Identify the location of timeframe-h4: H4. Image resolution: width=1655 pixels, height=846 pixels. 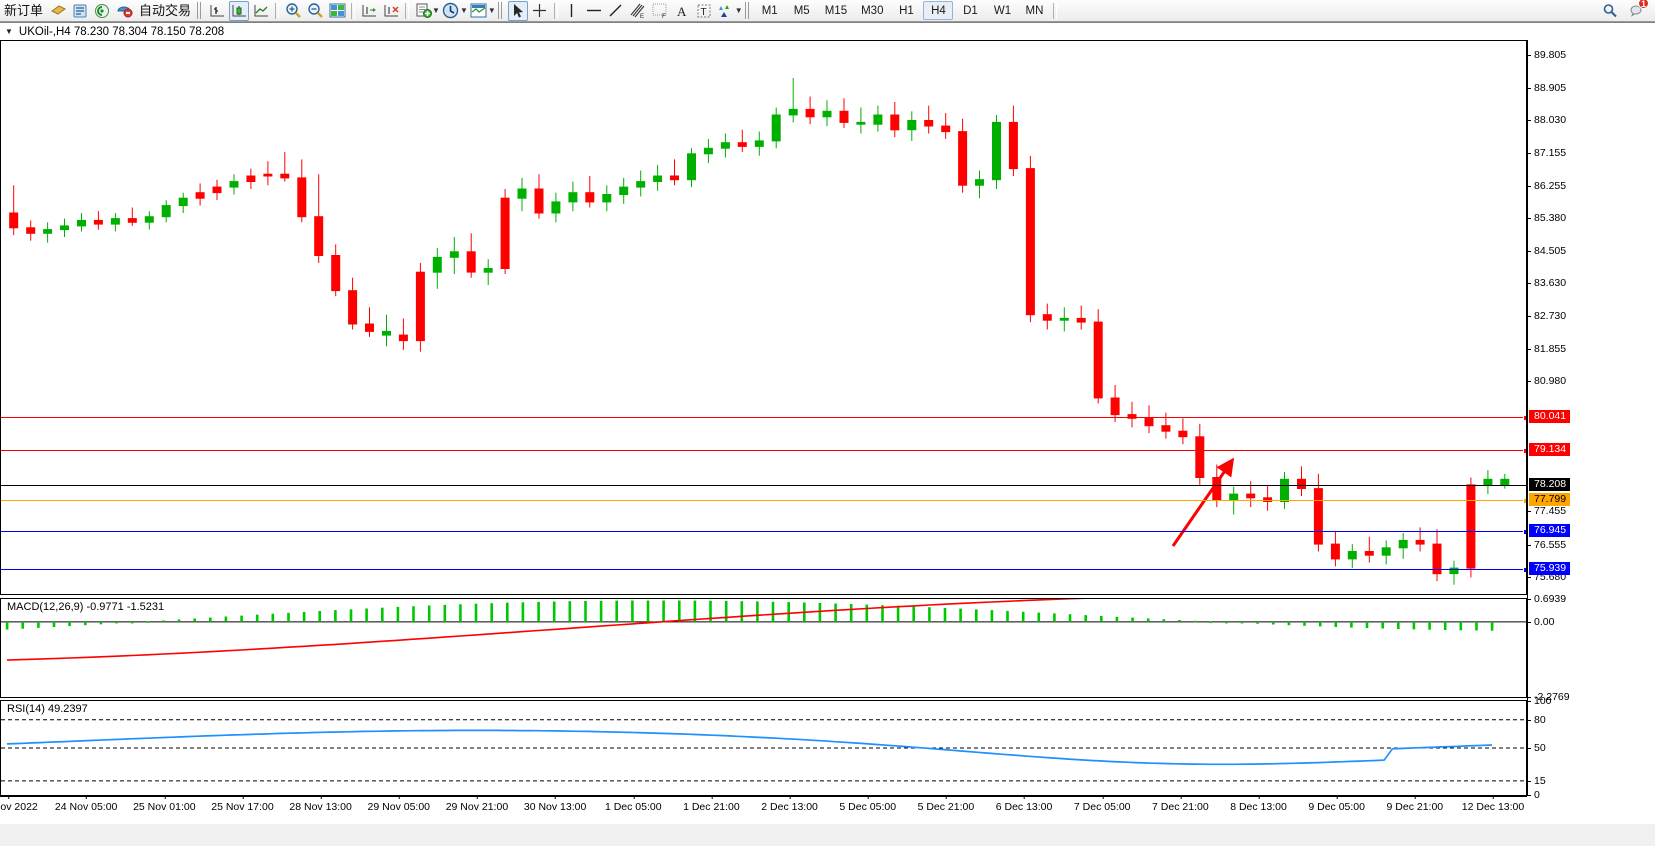
(938, 10).